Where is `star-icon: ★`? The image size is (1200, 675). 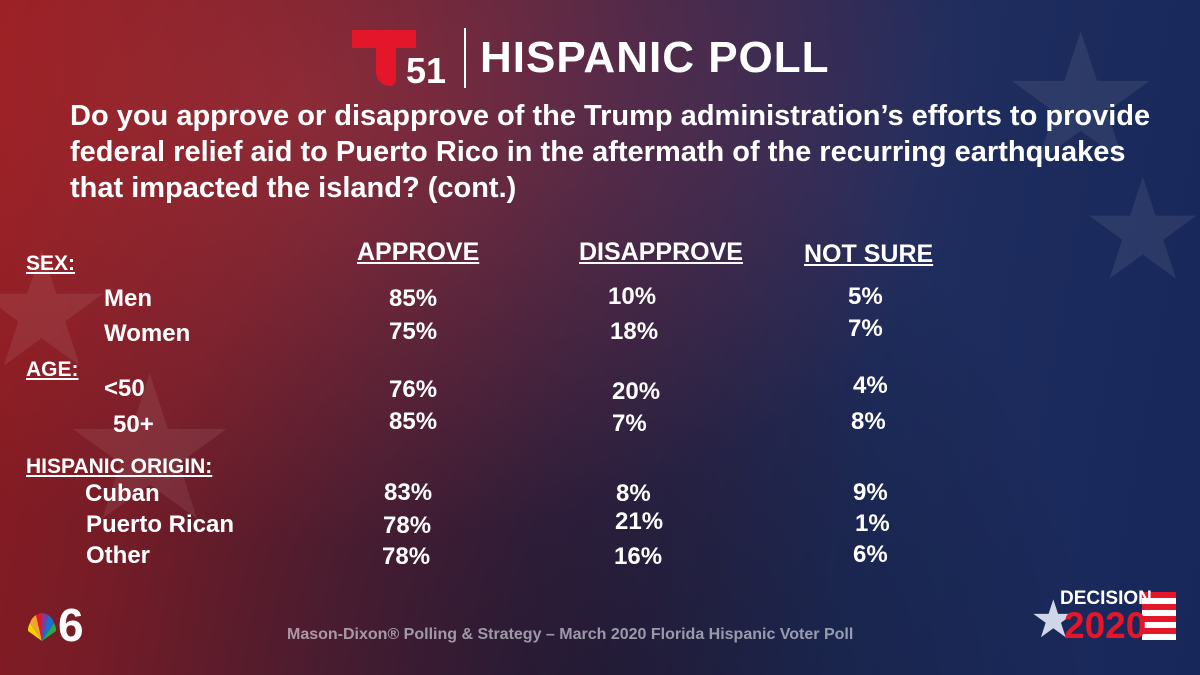 star-icon: ★ is located at coordinates (1053, 620).